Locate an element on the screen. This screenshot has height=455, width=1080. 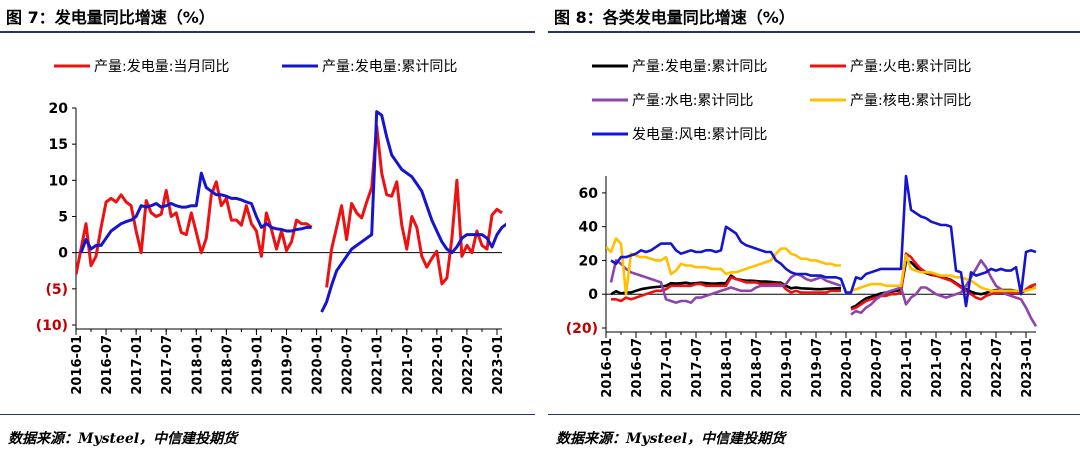
y-tick-label: (5) is located at coordinates (56, 290).